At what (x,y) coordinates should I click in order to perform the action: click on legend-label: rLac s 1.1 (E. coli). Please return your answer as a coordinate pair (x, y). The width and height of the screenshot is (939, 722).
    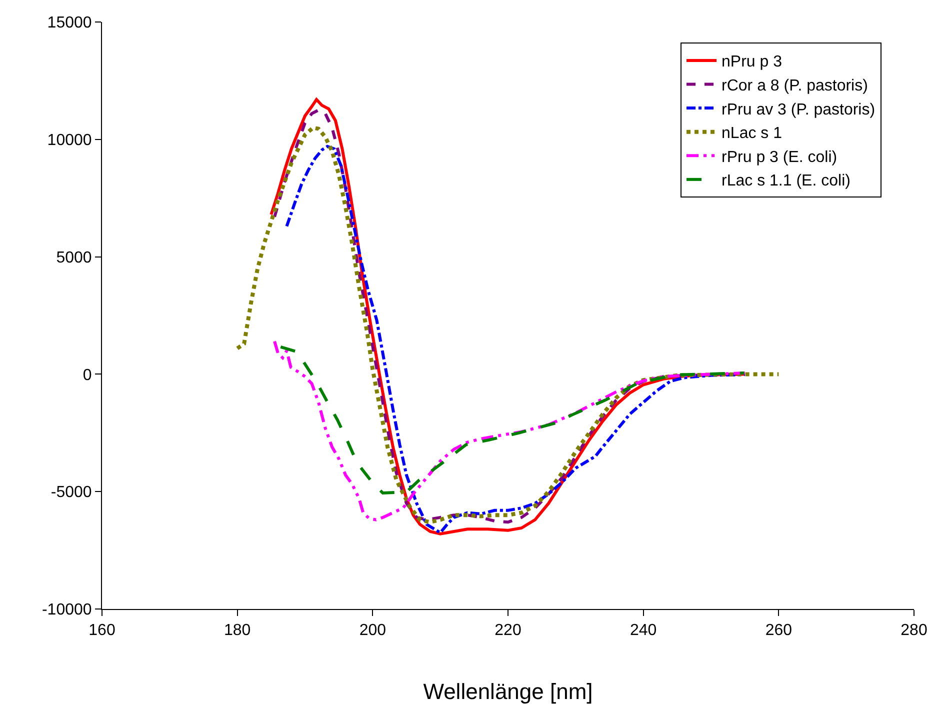
    Looking at the image, I should click on (786, 181).